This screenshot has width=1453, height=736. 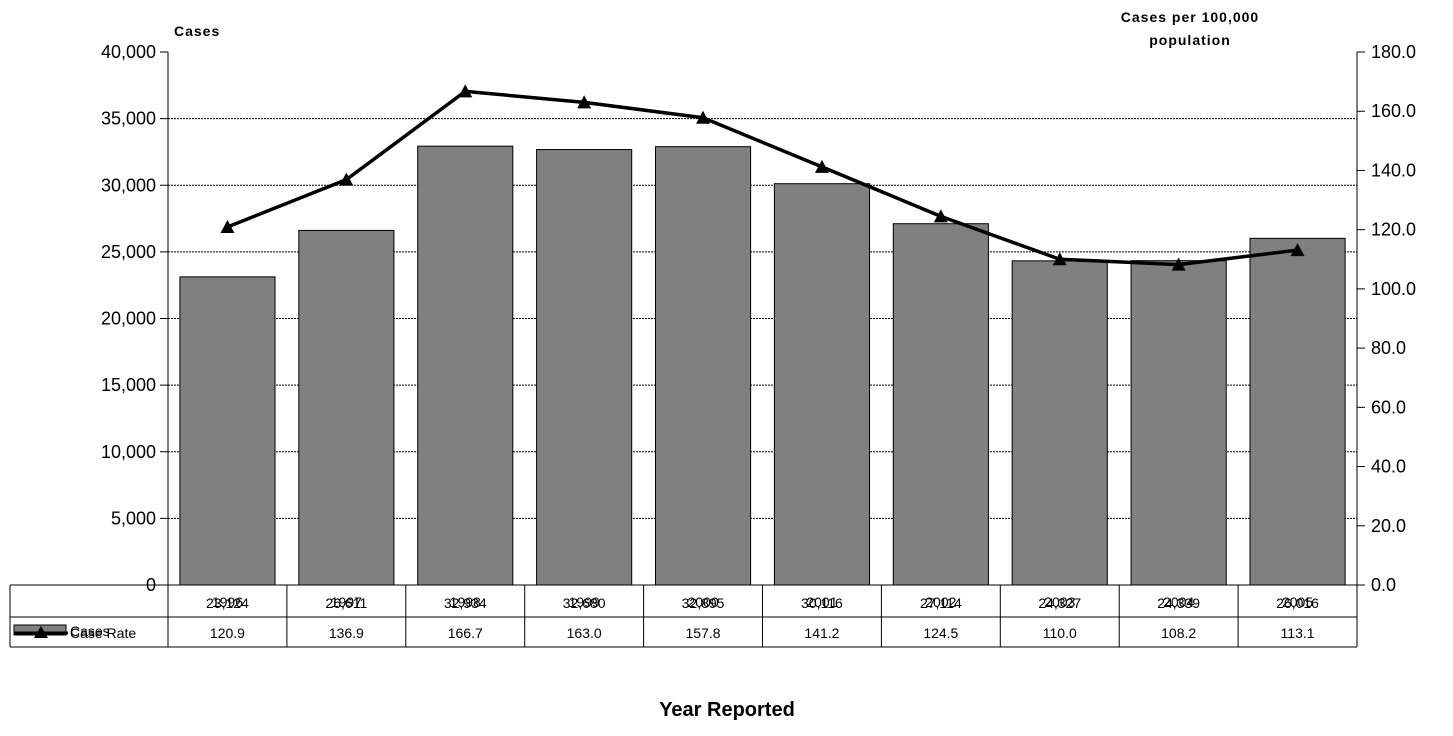 I want to click on case-rate-marker-2004, so click(x=1178, y=264).